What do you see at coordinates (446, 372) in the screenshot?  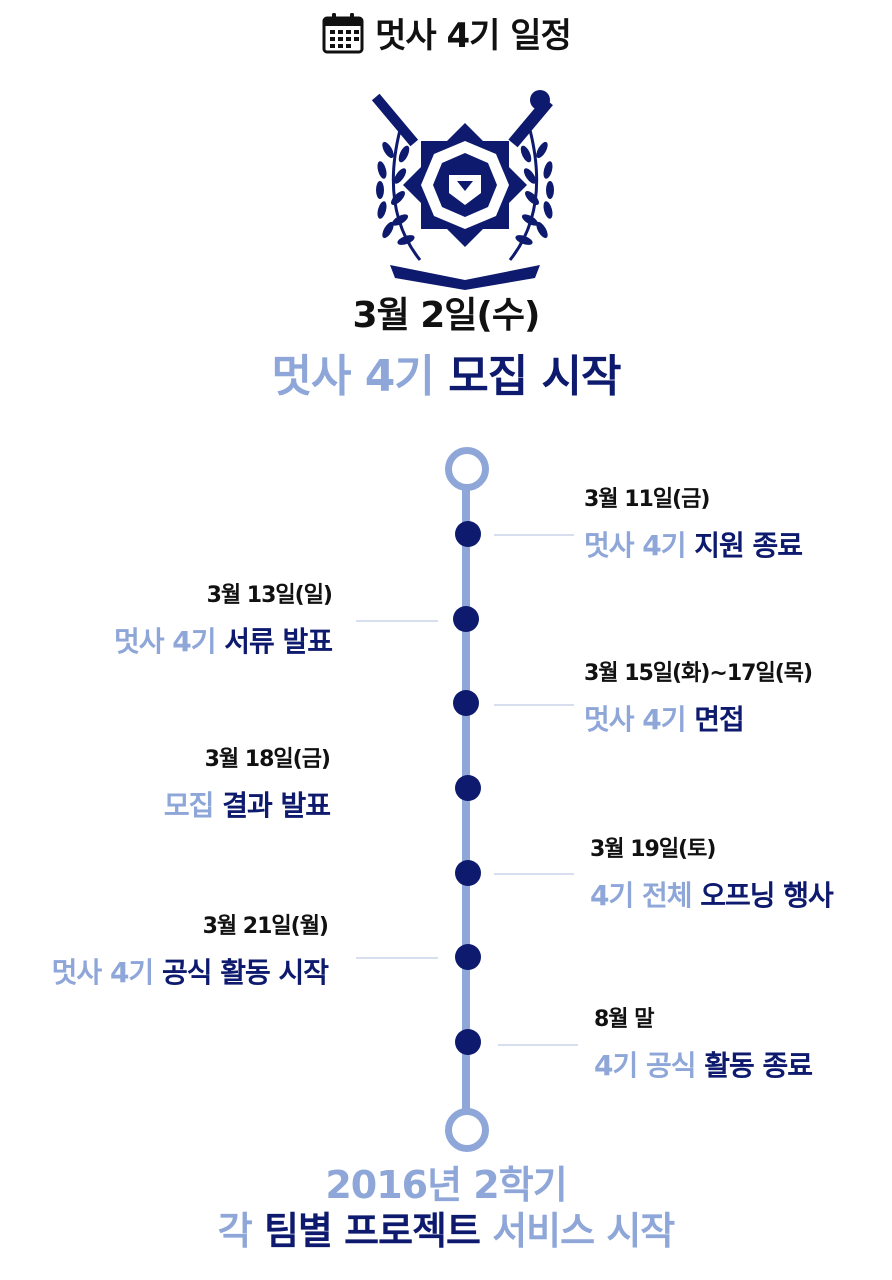 I see `start-event: 멋사 4기 모집 시작` at bounding box center [446, 372].